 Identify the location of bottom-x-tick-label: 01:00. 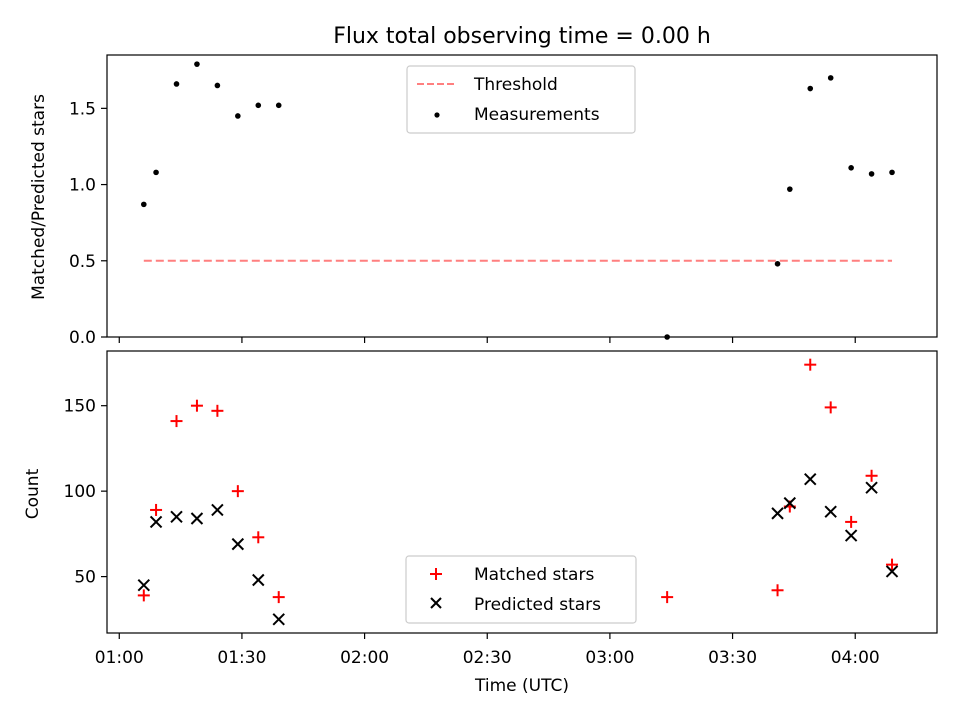
(119, 658).